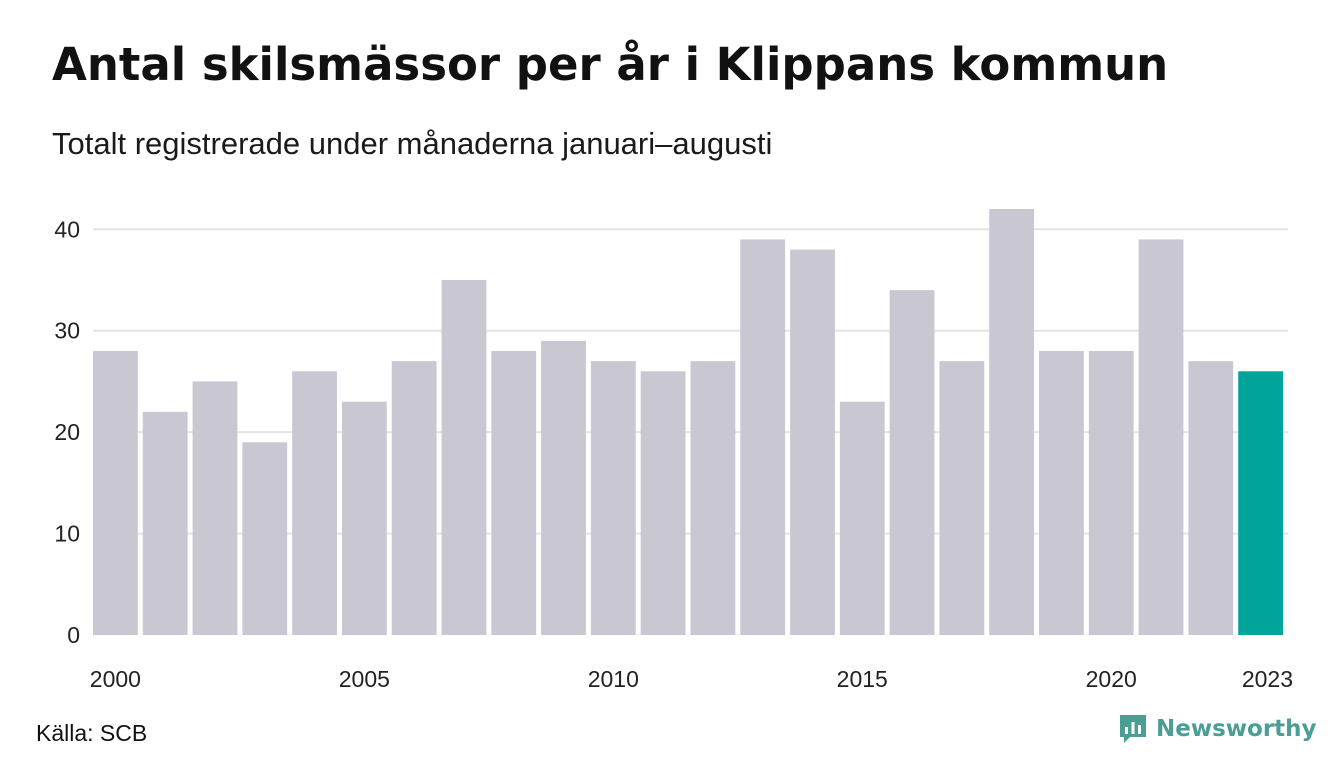 The image size is (1340, 780). Describe the element at coordinates (115, 493) in the screenshot. I see `bar-2000` at that location.